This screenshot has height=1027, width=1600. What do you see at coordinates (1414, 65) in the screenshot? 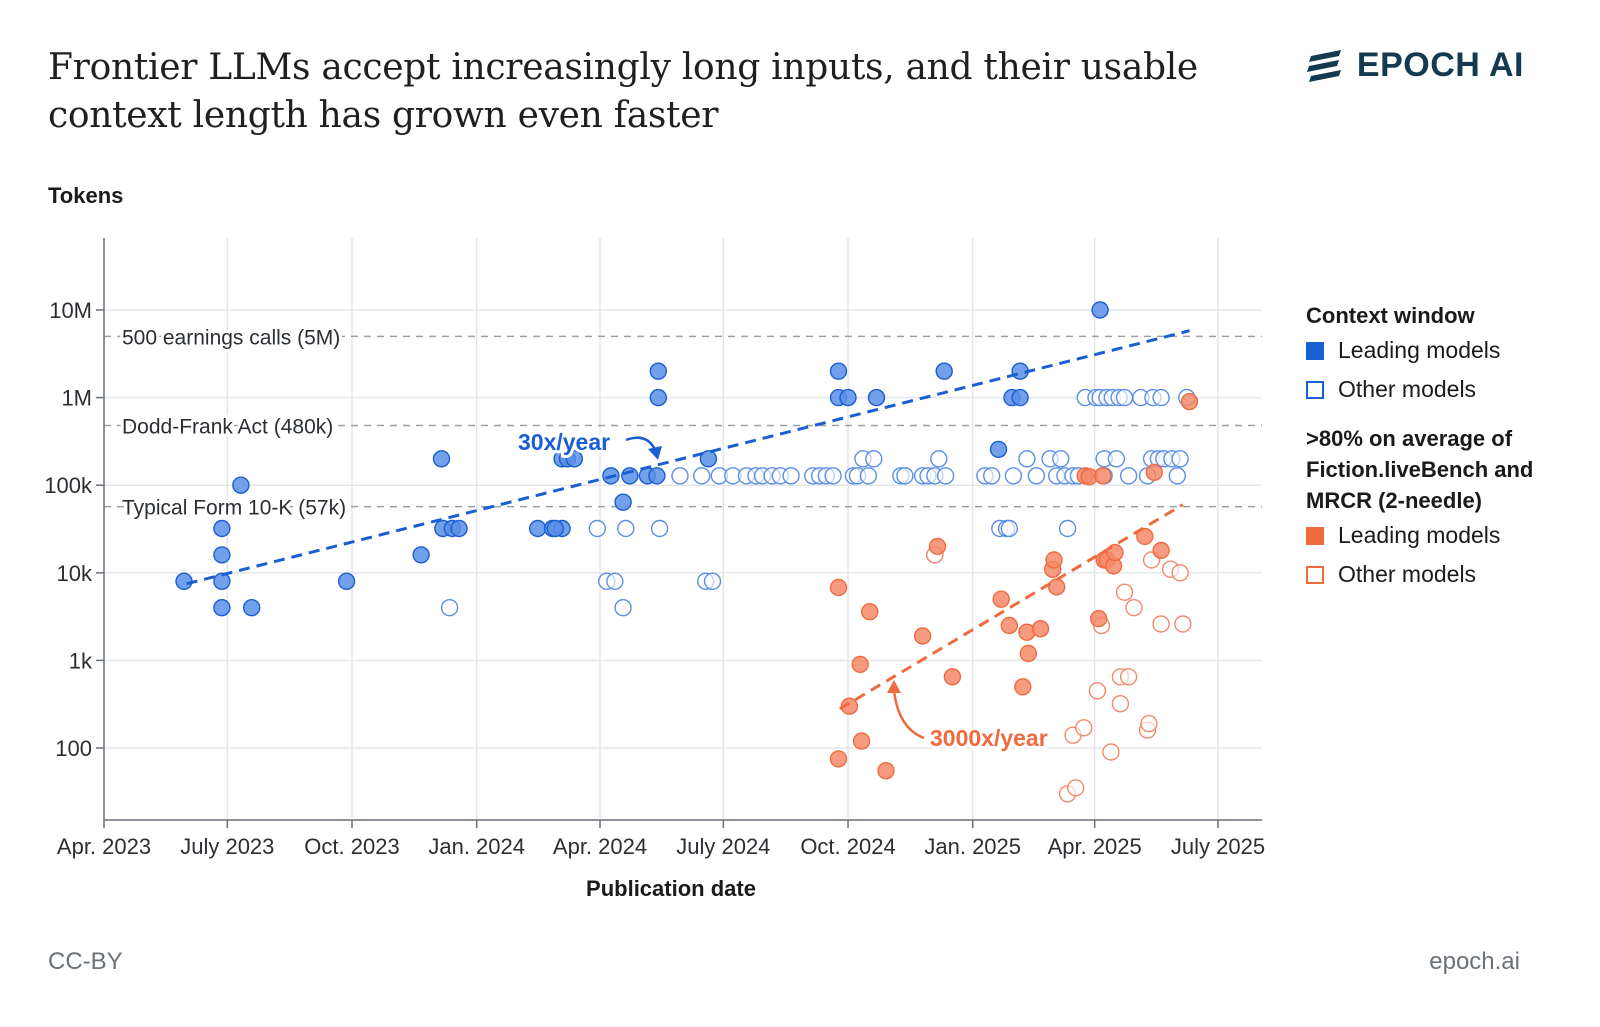
I see `brand-logo: EPOCH AI` at bounding box center [1414, 65].